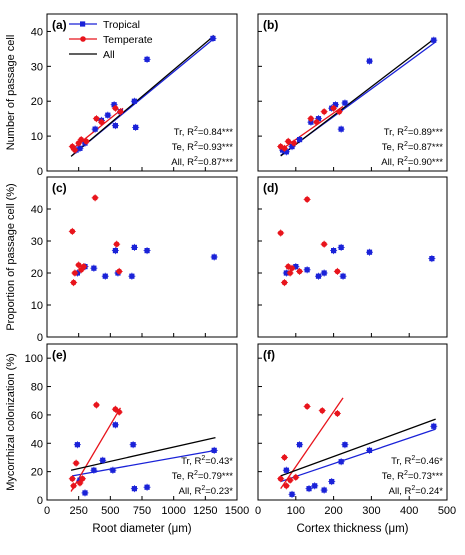 Image resolution: width=465 pixels, height=555 pixels. What do you see at coordinates (40, 338) in the screenshot?
I see `panel-c-ytick-label: 0` at bounding box center [40, 338].